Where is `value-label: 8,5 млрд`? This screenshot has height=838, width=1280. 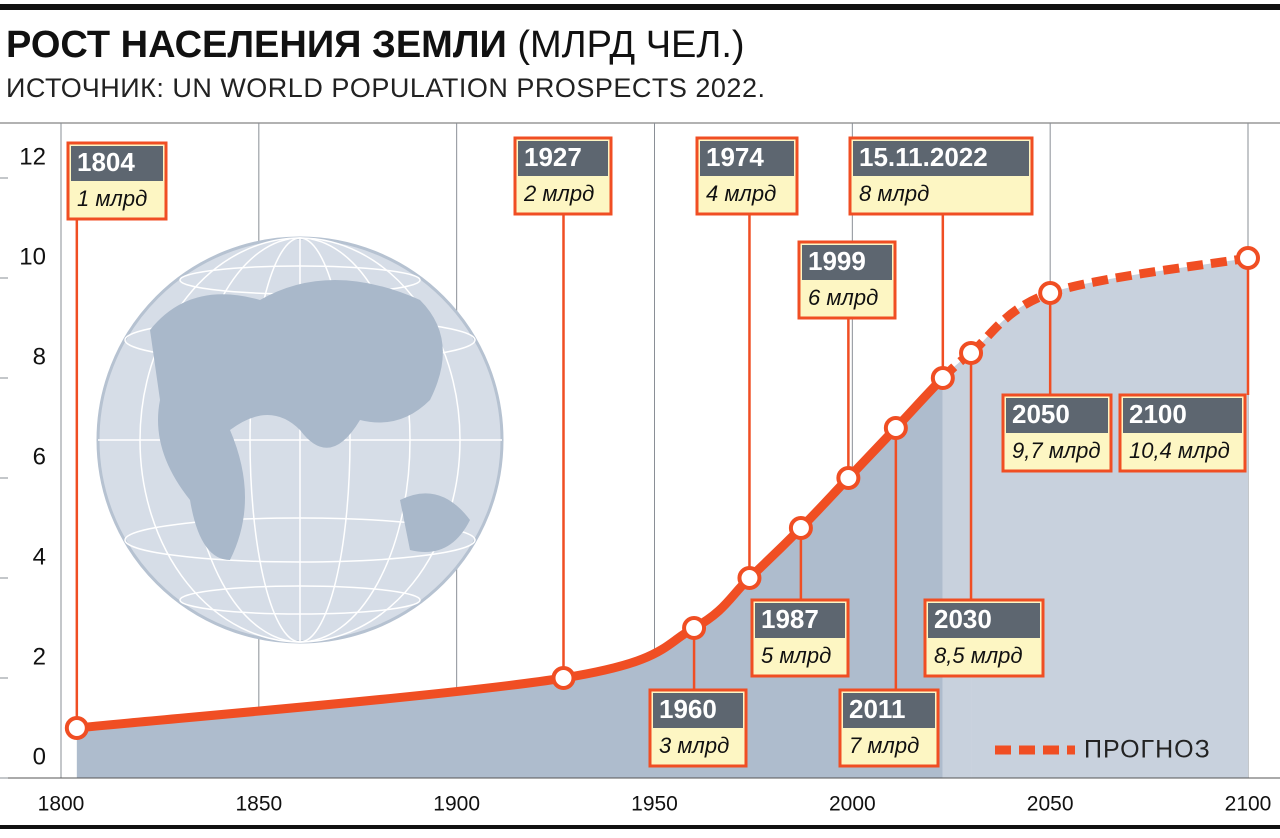
value-label: 8,5 млрд is located at coordinates (978, 655).